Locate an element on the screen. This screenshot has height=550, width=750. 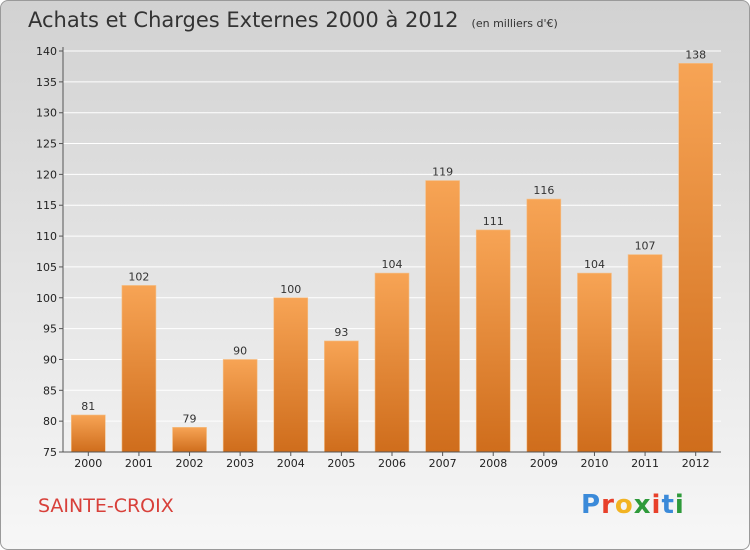
data-label: 81 is located at coordinates (88, 406).